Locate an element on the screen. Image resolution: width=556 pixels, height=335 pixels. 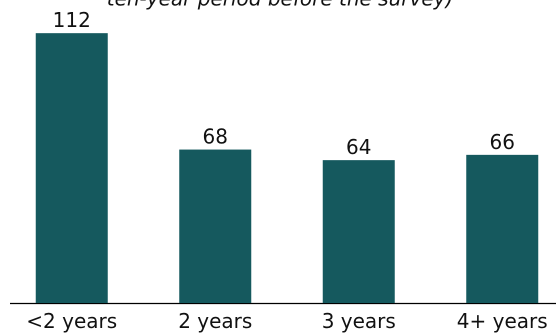
x-tick-label: 4+ years is located at coordinates (502, 321).